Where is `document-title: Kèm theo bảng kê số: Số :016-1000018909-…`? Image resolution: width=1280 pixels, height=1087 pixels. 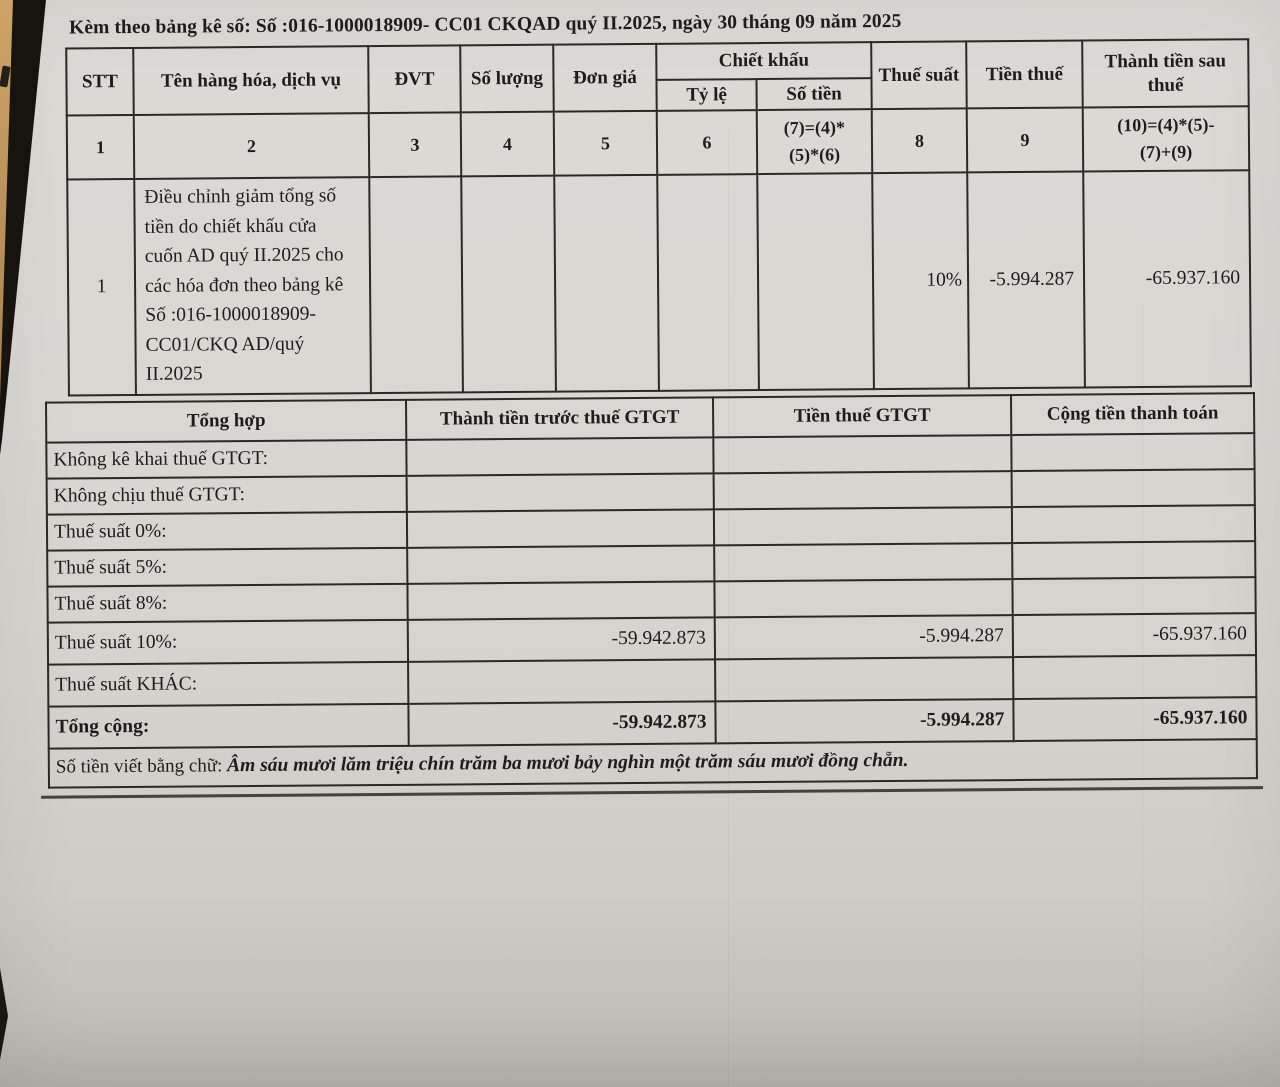
document-title: Kèm theo bảng kê số: Số :016-1000018909-… is located at coordinates (485, 24).